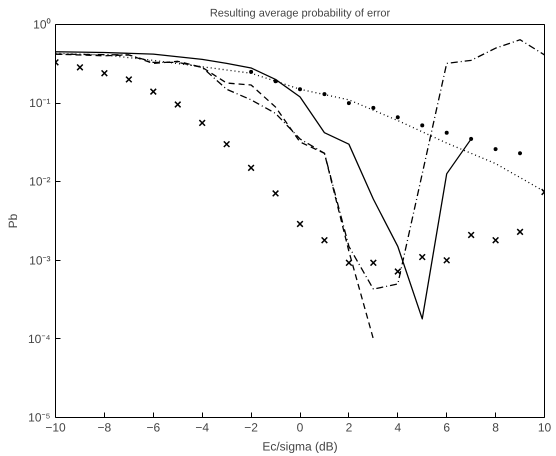 Image resolution: width=556 pixels, height=456 pixels. Describe the element at coordinates (300, 427) in the screenshot. I see `x-tick-label: 0` at that location.